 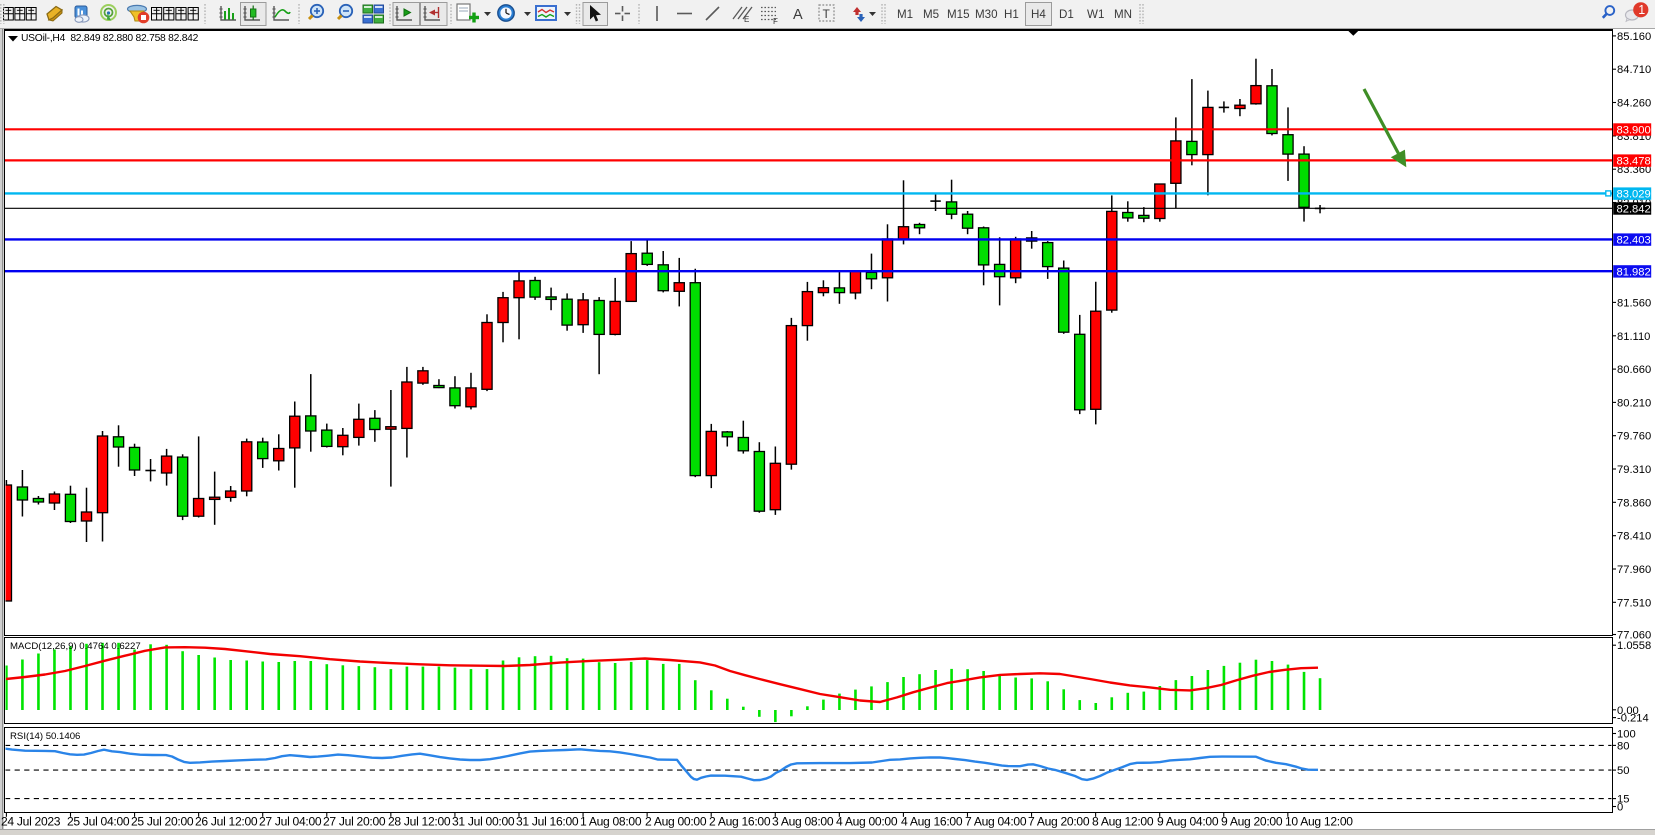 I want to click on svg-text: 79.760, so click(x=1634, y=437).